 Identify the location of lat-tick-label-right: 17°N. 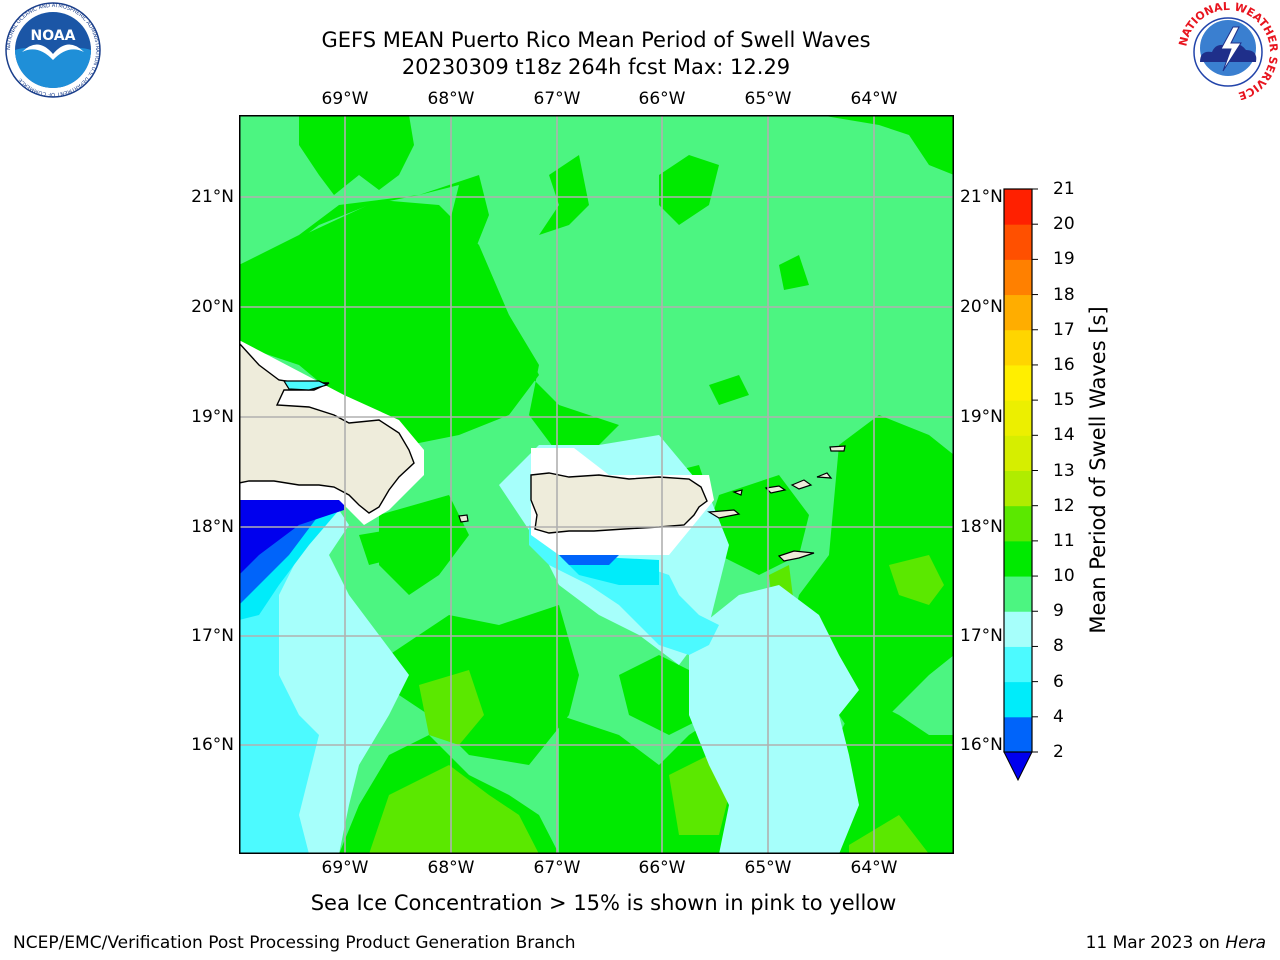
(981, 636).